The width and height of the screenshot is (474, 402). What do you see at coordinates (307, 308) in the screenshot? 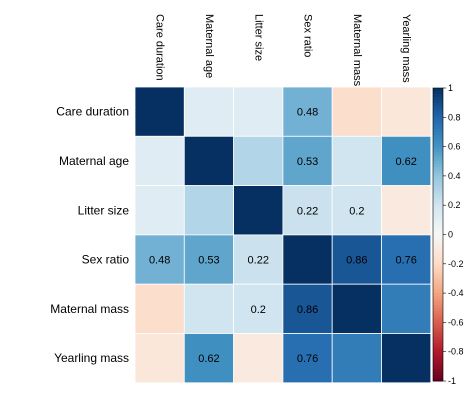
I see `heatmap-cell-maternal-mass-sex-ratio` at bounding box center [307, 308].